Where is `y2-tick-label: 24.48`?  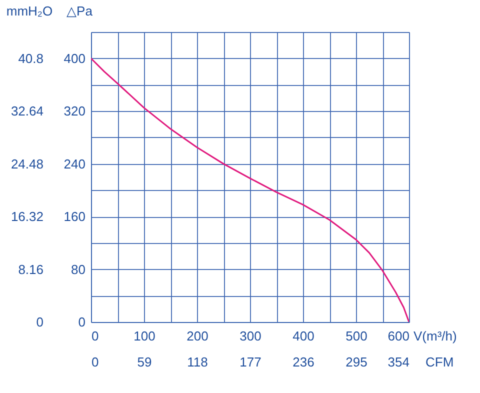 y2-tick-label: 24.48 is located at coordinates (27, 164).